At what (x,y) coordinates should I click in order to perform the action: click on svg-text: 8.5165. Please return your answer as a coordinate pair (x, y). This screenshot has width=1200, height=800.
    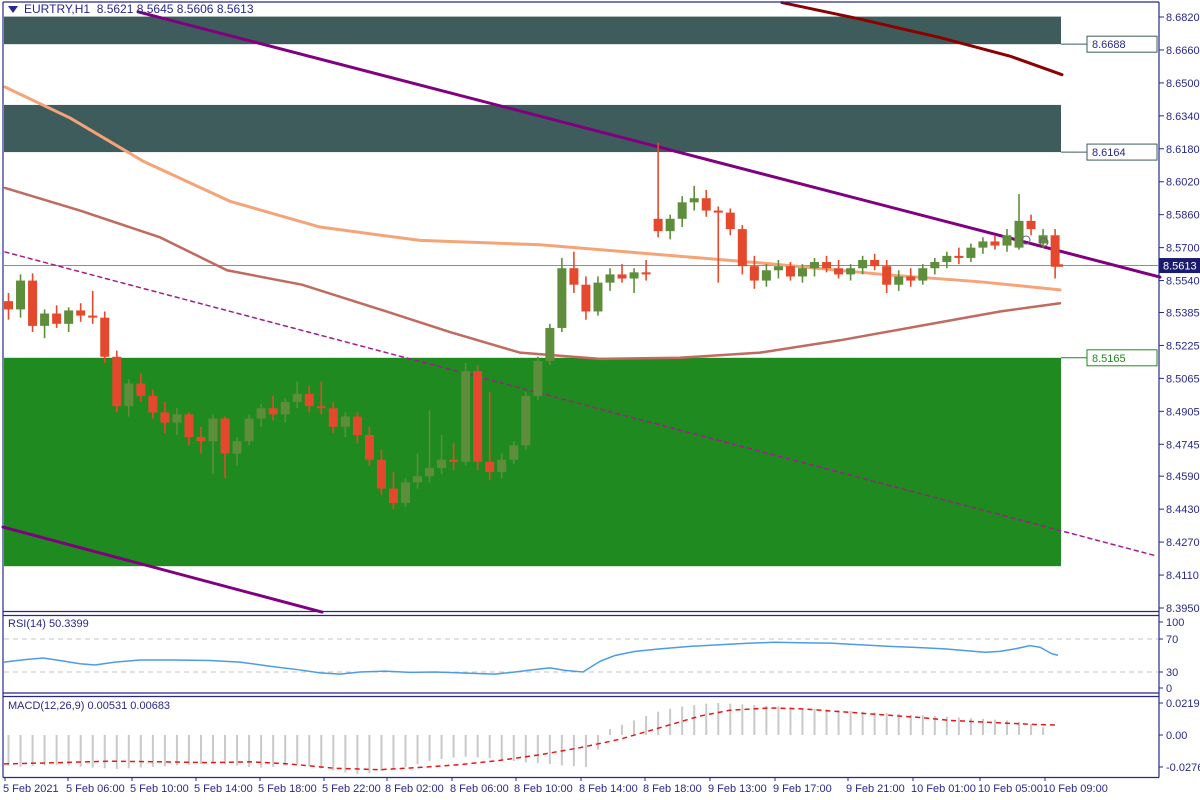
    Looking at the image, I should click on (1109, 359).